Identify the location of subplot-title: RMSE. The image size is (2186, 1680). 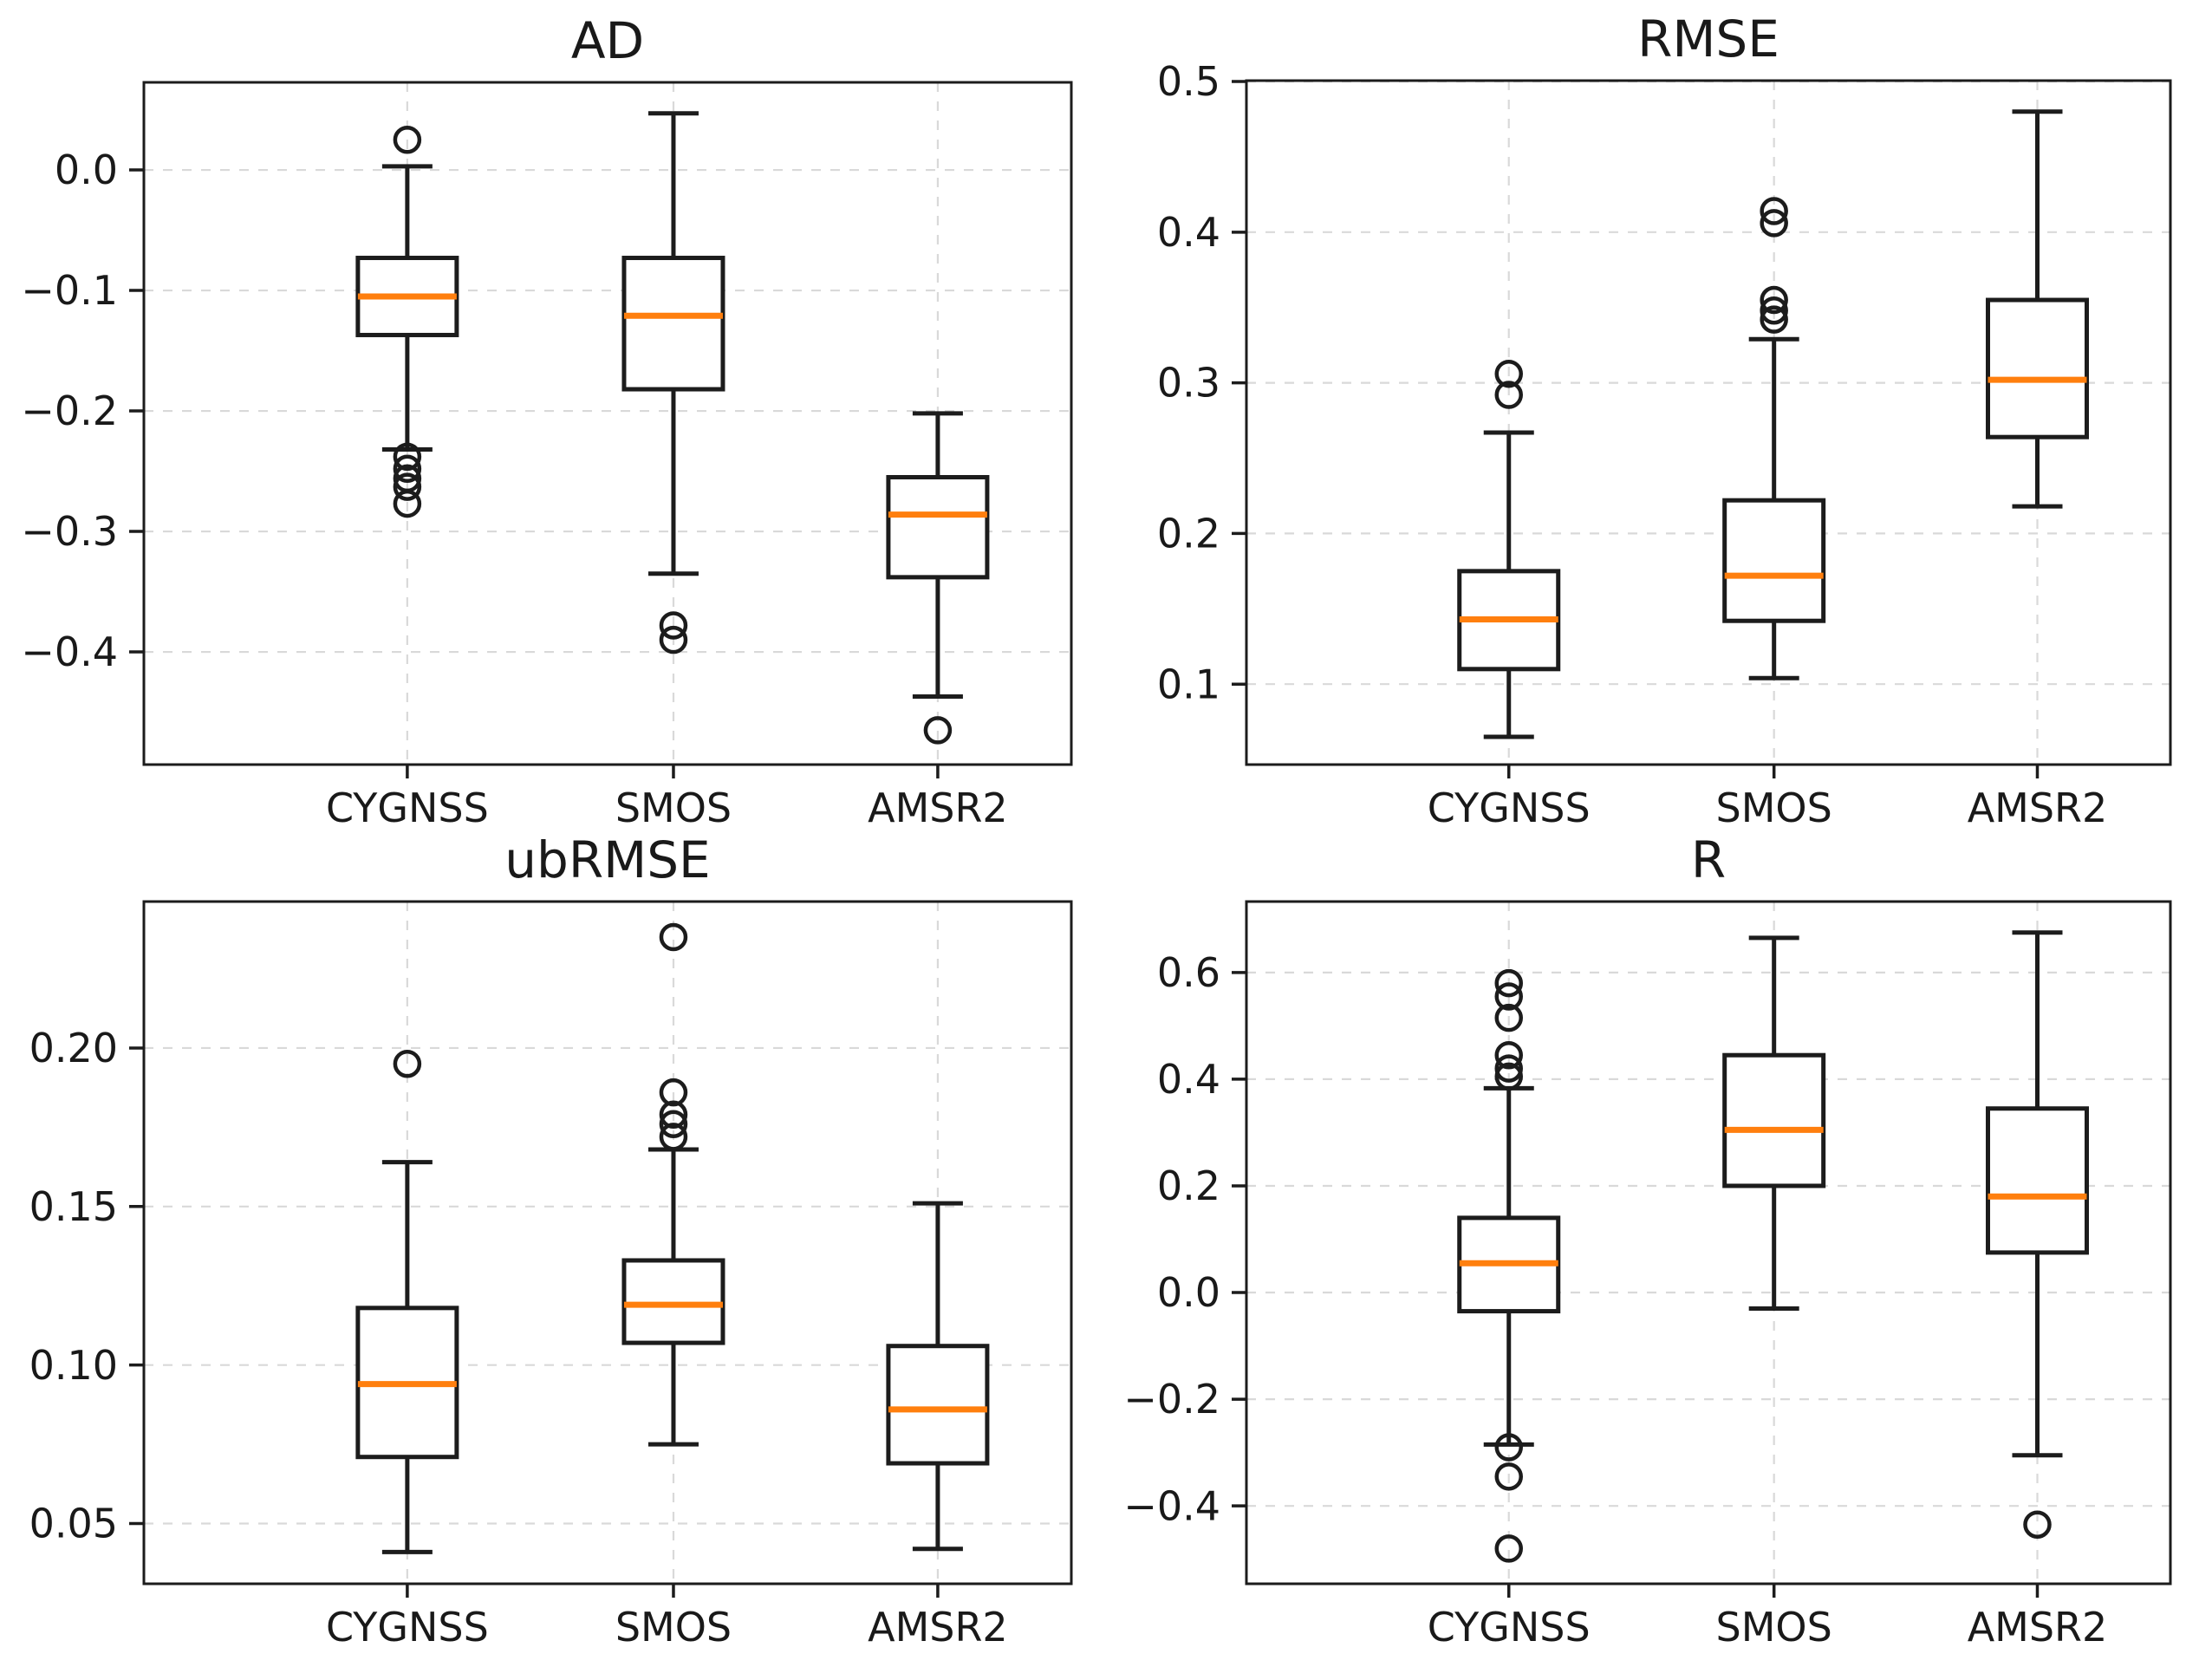
(1708, 39).